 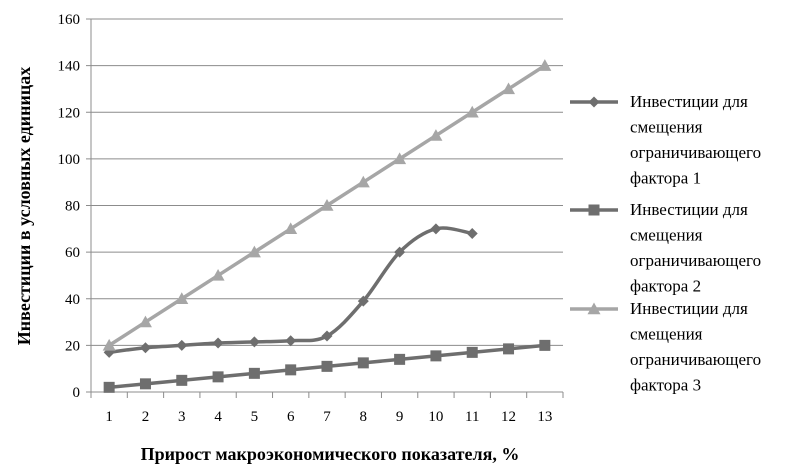 What do you see at coordinates (327, 417) in the screenshot?
I see `x-tick-label: 7` at bounding box center [327, 417].